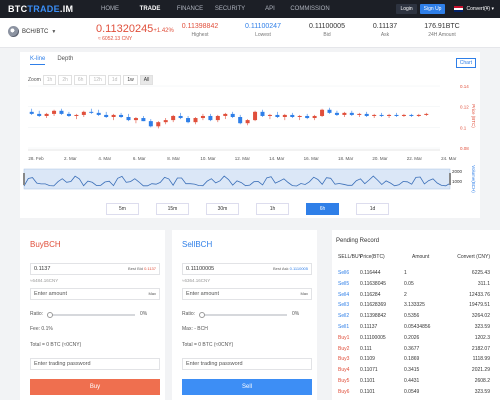 The height and width of the screenshot is (400, 500). Describe the element at coordinates (312, 158) in the screenshot. I see `x-tick-label: 16. Mar` at that location.